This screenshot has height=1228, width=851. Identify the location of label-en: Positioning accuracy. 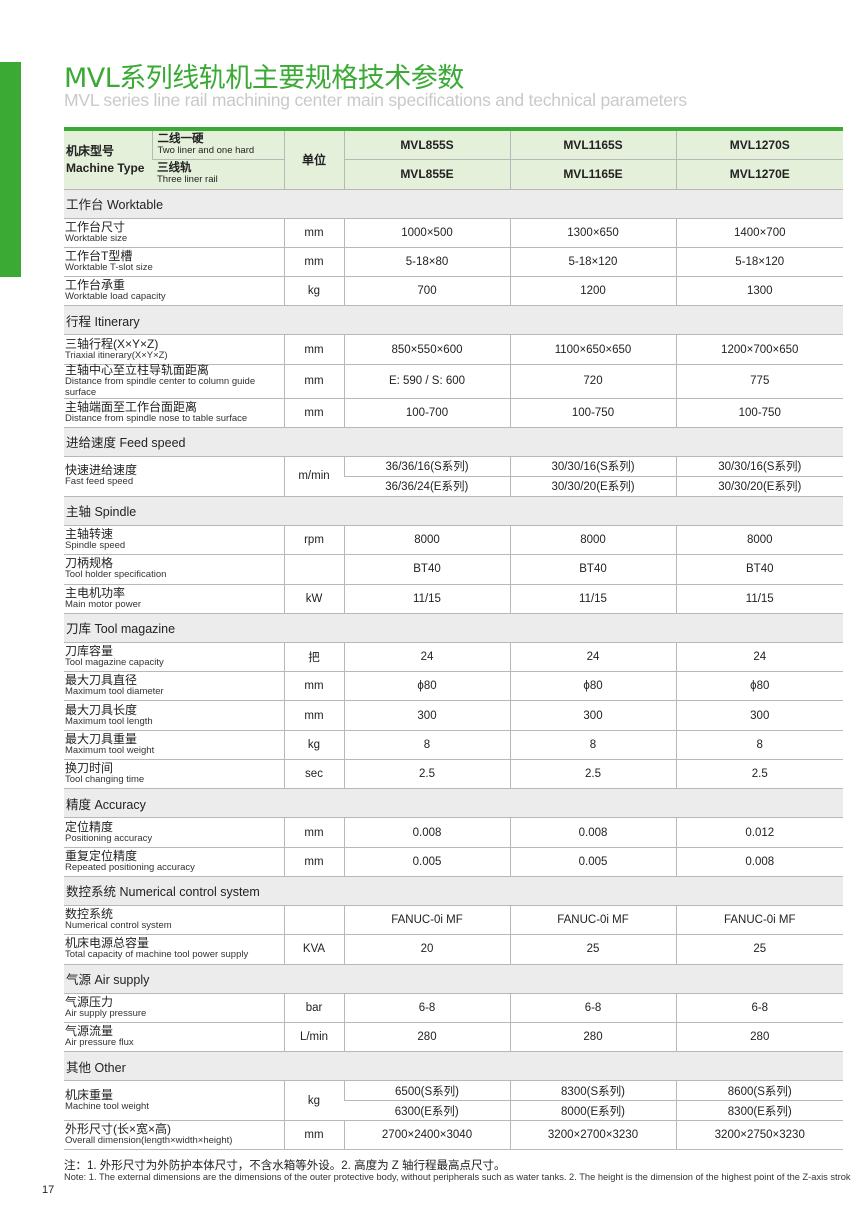
(109, 838).